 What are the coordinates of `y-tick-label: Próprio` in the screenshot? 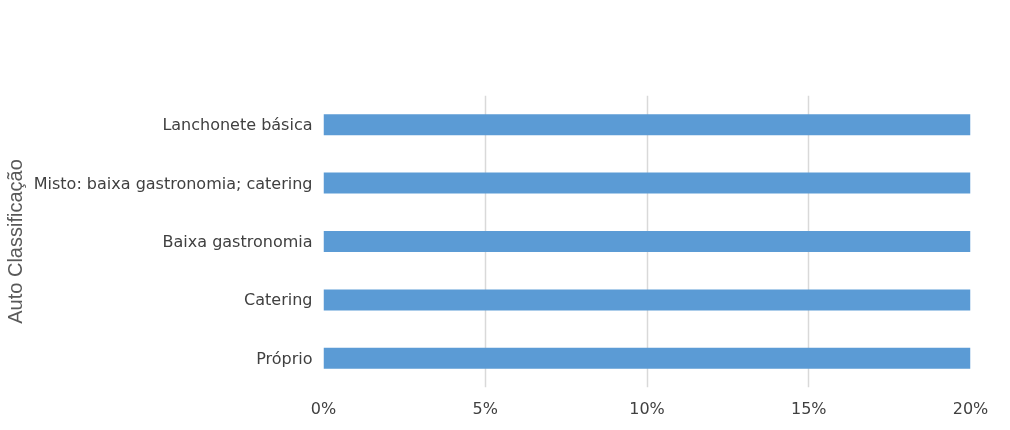 It's located at (284, 358).